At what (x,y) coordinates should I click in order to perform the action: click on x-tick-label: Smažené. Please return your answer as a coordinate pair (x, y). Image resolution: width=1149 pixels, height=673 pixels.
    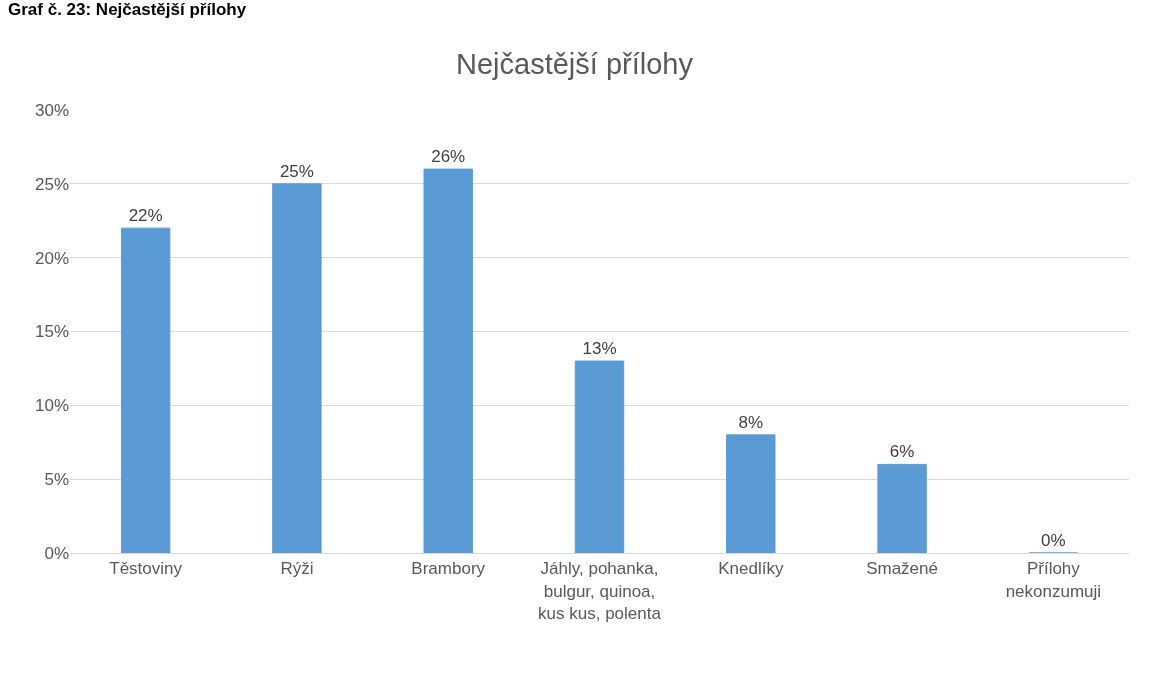
    Looking at the image, I should click on (902, 569).